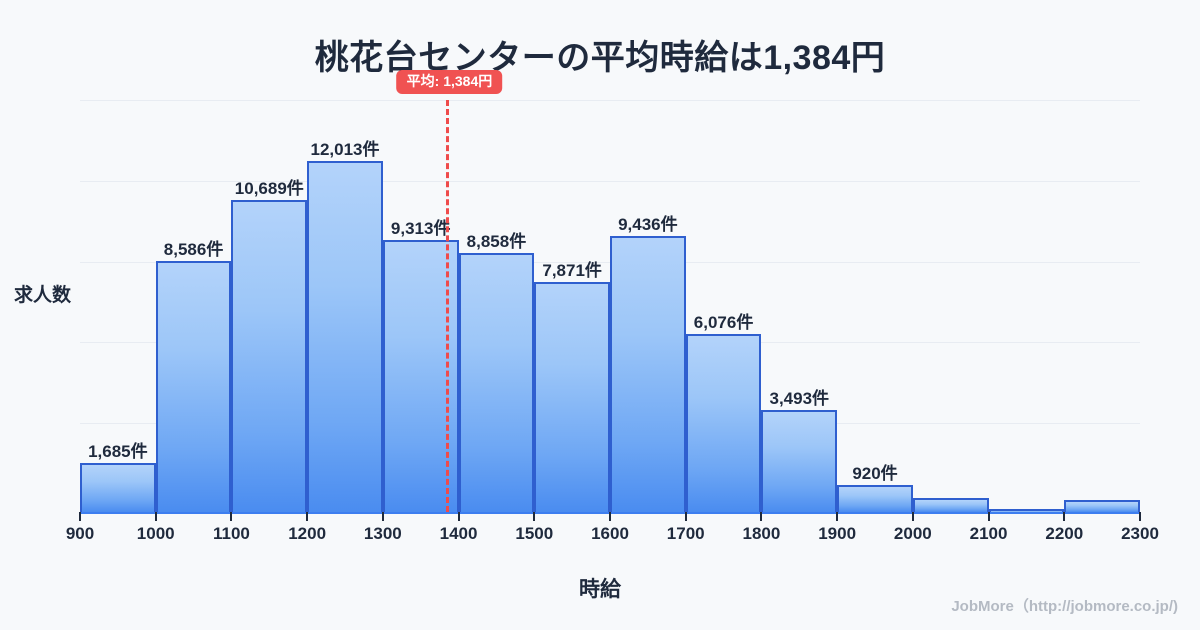 This screenshot has width=1200, height=630. I want to click on bar-value-label: 920件, so click(875, 474).